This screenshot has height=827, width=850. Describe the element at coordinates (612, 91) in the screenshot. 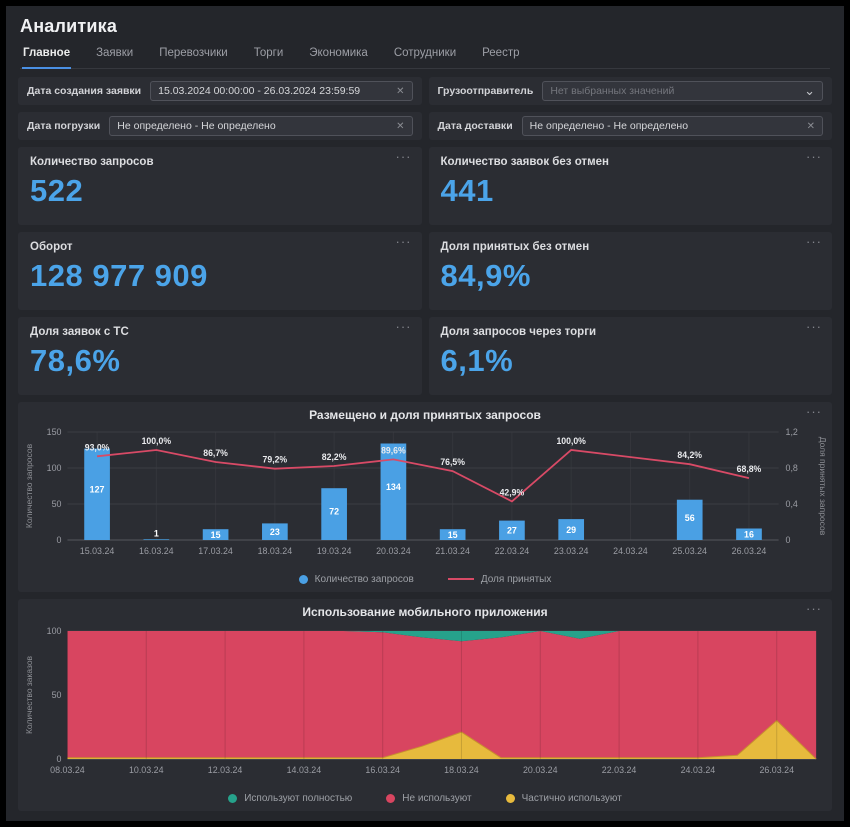

I see `filter-placeholder: Нет выбранных значений` at that location.